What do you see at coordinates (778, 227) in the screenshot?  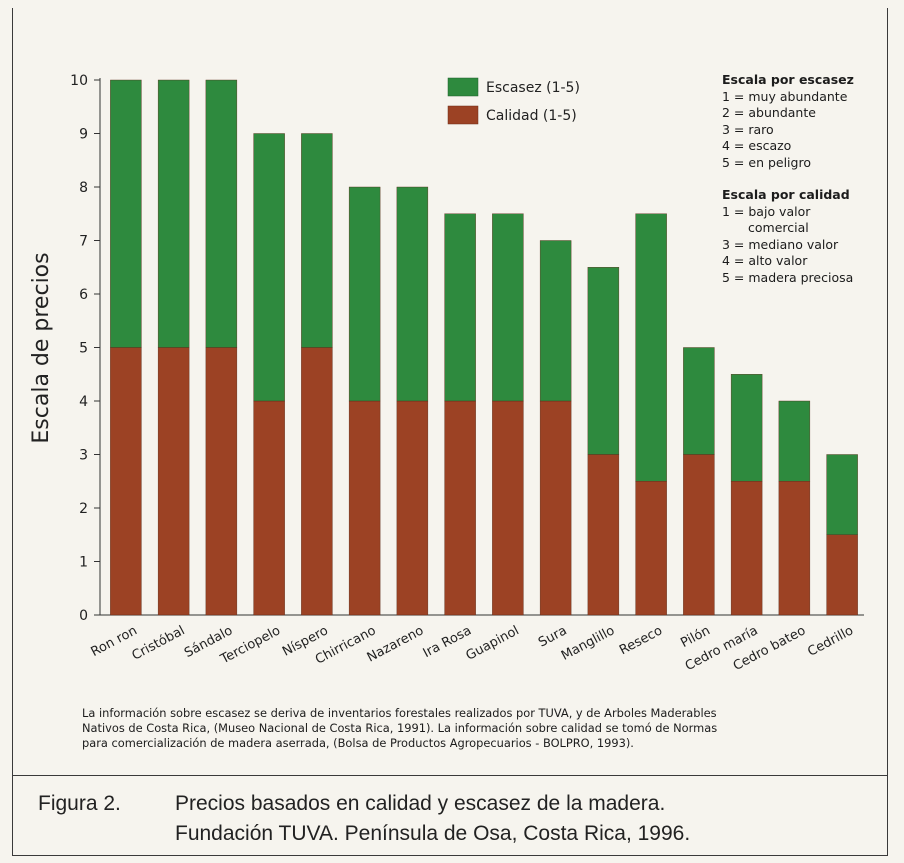 I see `quality-scale-item: comercial` at bounding box center [778, 227].